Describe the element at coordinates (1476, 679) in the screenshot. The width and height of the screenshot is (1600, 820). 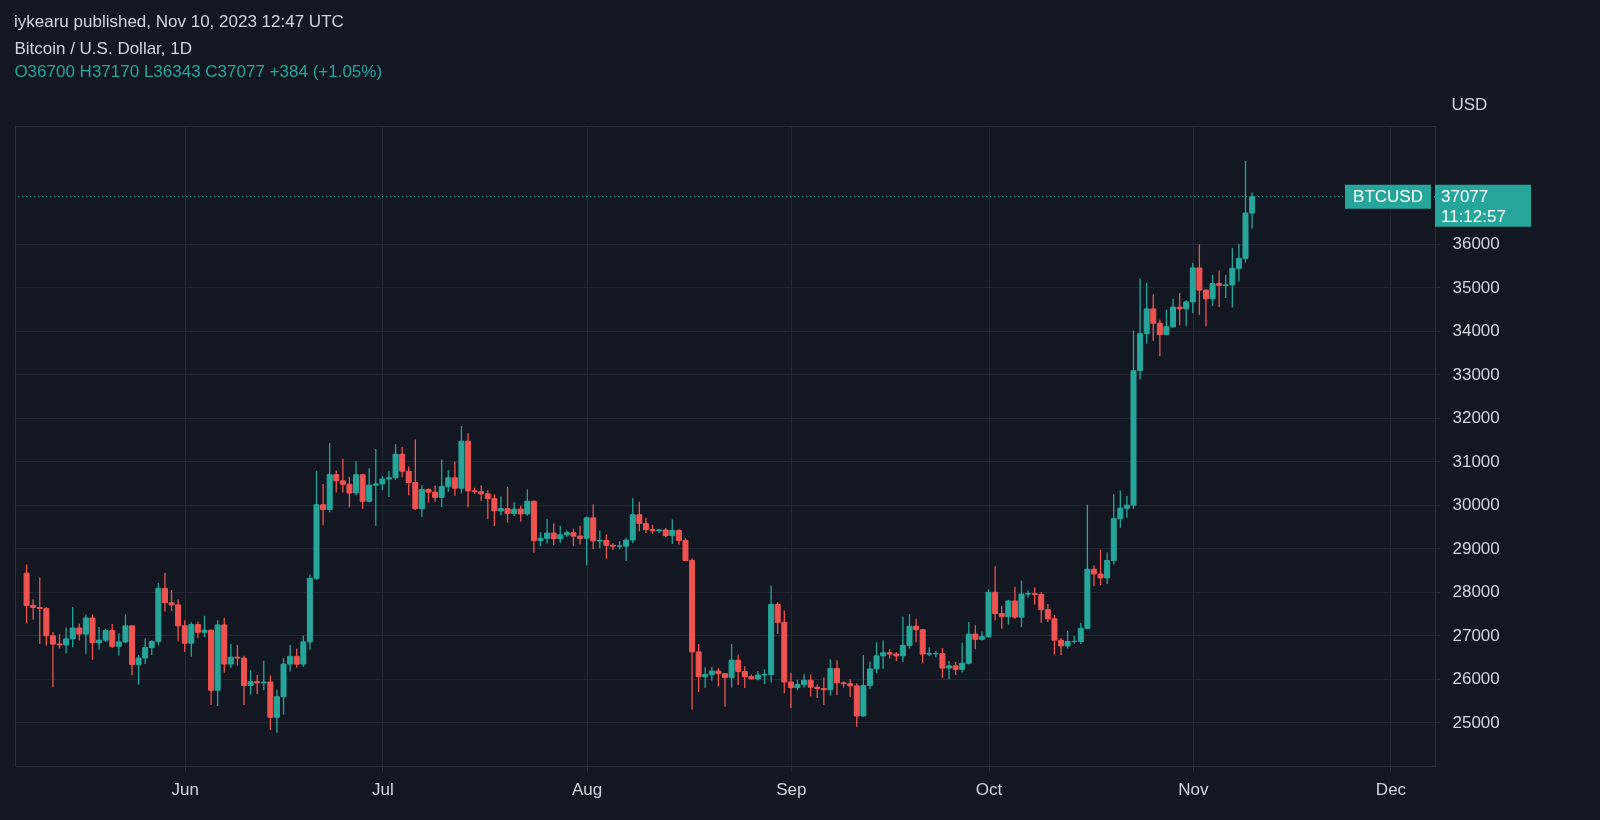
I see `y-tick-label: 26000` at that location.